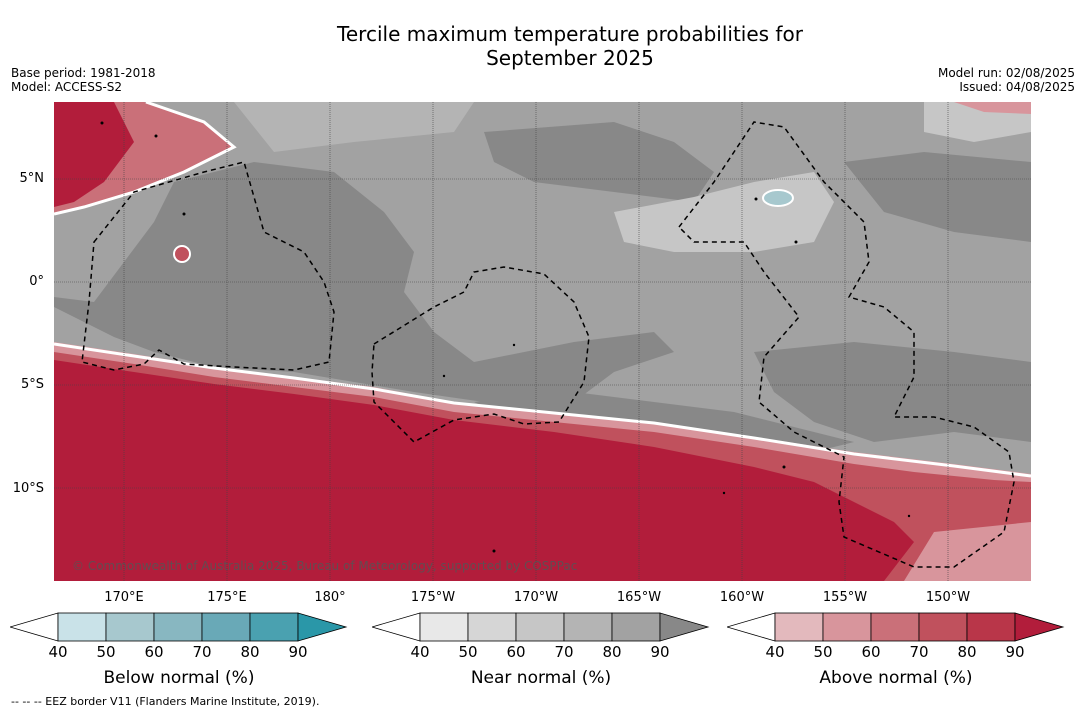 The width and height of the screenshot is (1085, 713). I want to click on legend-near-normal-title: Near normal (%), so click(541, 678).